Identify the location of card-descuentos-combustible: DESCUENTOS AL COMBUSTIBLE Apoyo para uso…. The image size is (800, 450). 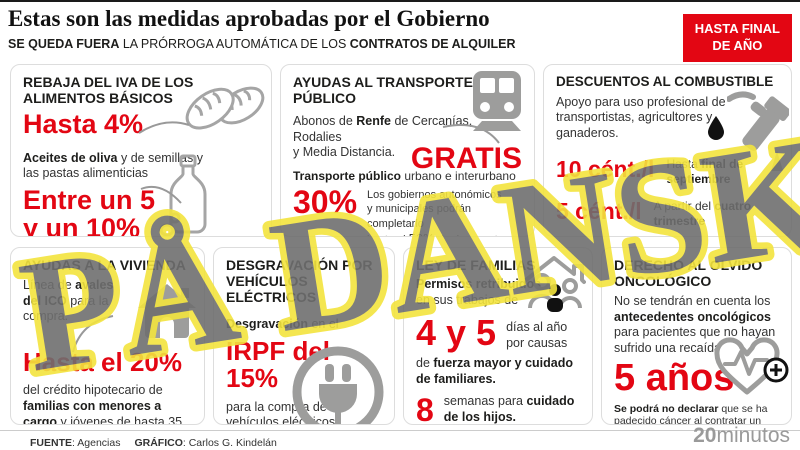
(667, 150).